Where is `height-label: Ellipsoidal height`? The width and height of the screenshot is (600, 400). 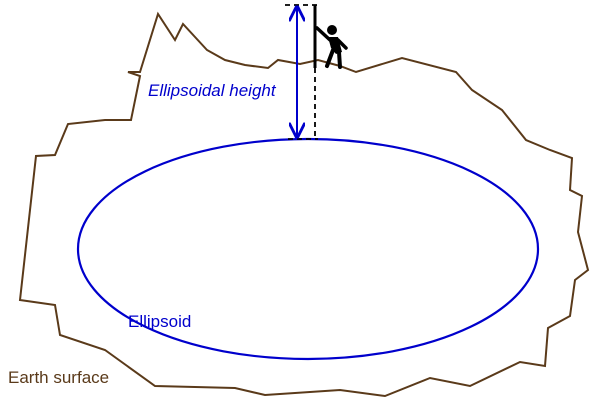
height-label: Ellipsoidal height is located at coordinates (212, 90).